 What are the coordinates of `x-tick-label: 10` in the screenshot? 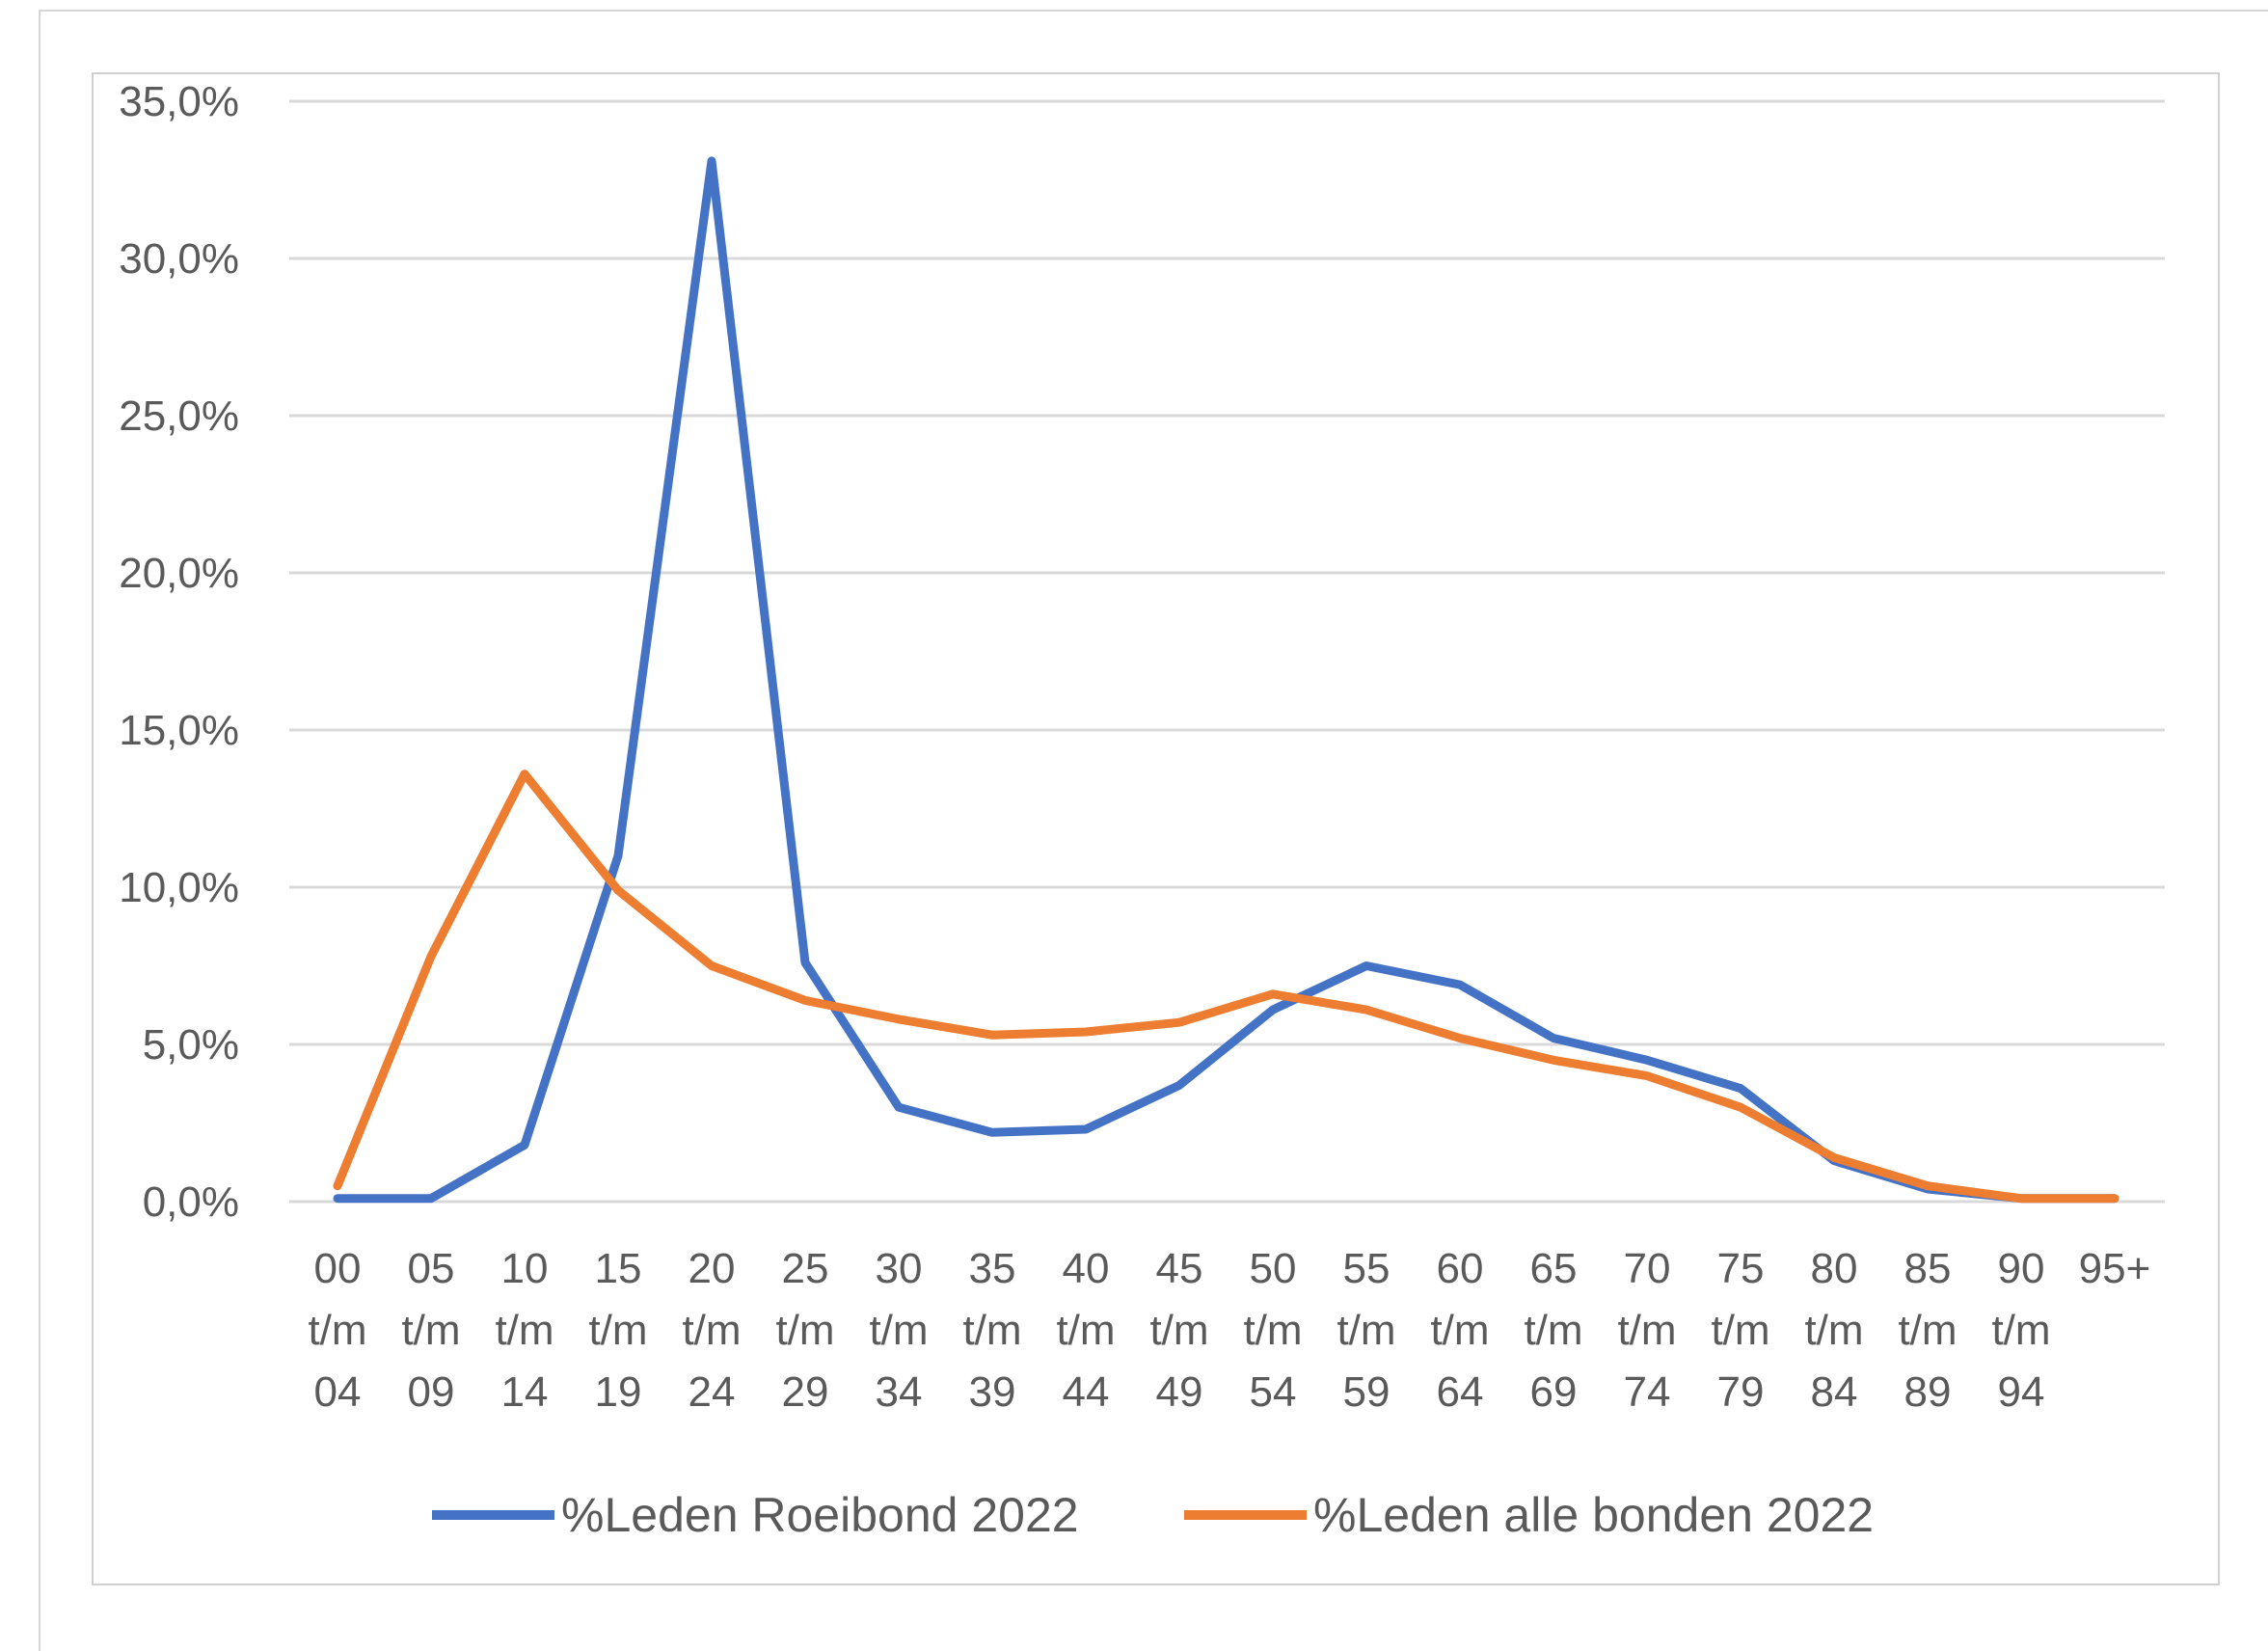 It's located at (525, 1268).